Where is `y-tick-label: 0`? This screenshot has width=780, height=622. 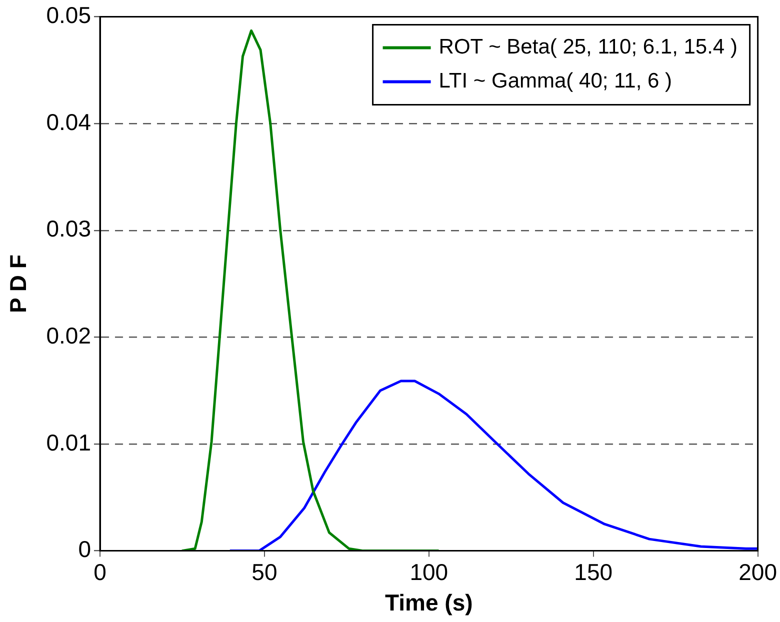 y-tick-label: 0 is located at coordinates (84, 549).